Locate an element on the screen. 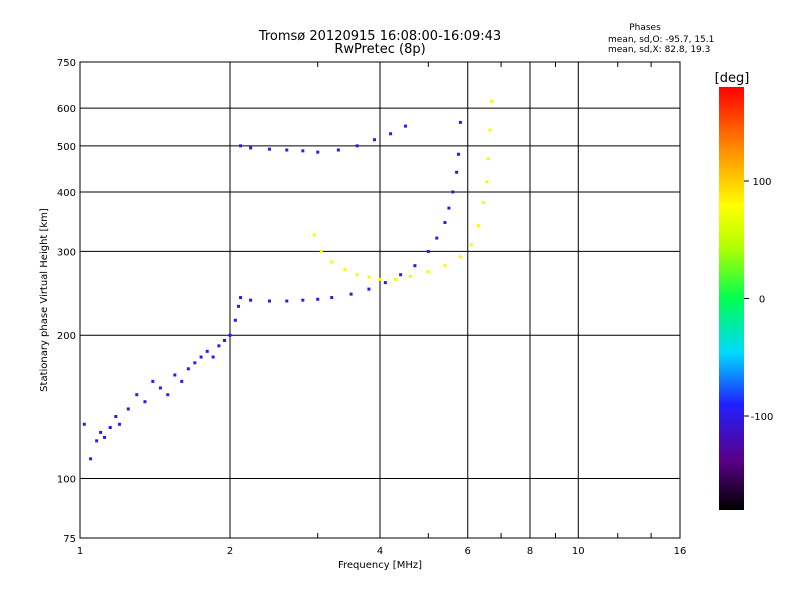  chart-title: Tromsø 20120915 16:08:00-16:09:43 is located at coordinates (379, 36).